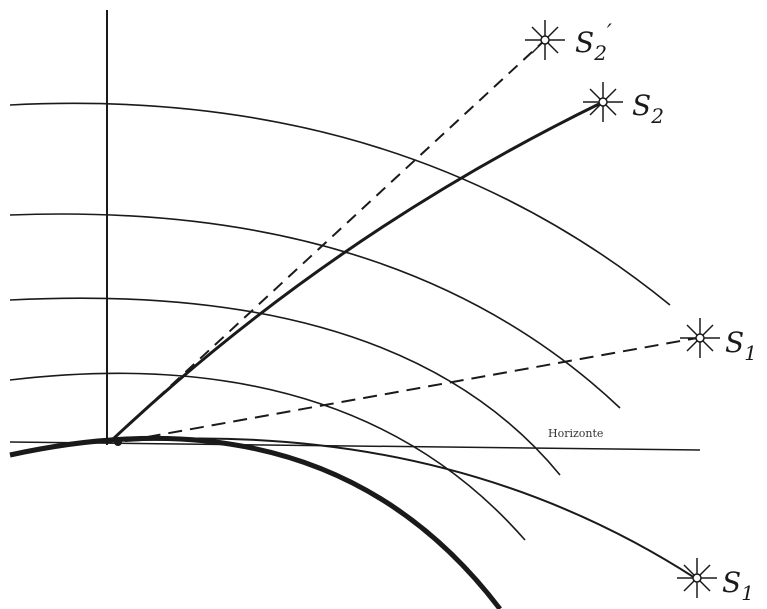 The height and width of the screenshot is (609, 767). Describe the element at coordinates (741, 345) in the screenshot. I see `star-s1-upper-label: S1` at that location.